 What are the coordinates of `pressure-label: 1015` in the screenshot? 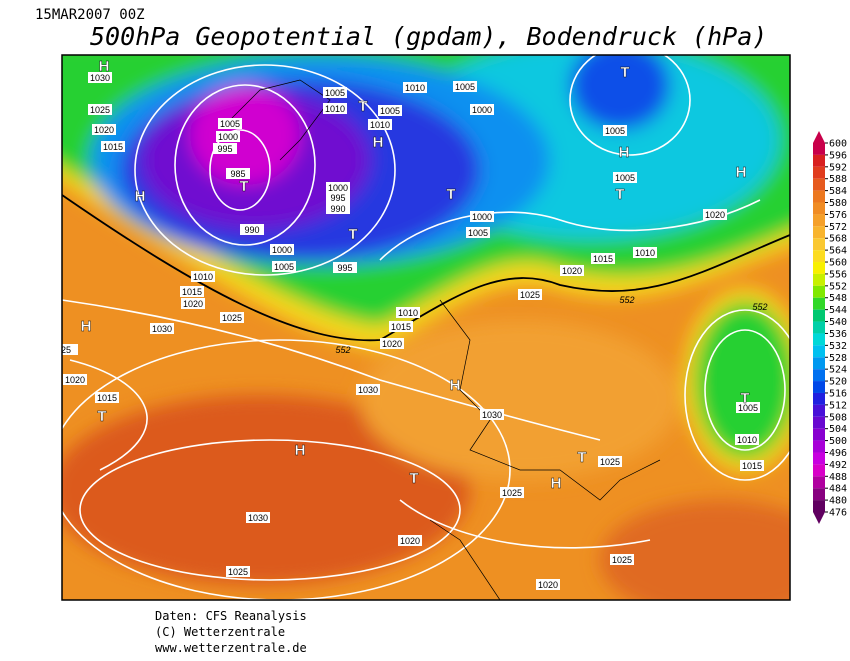 It's located at (192, 292).